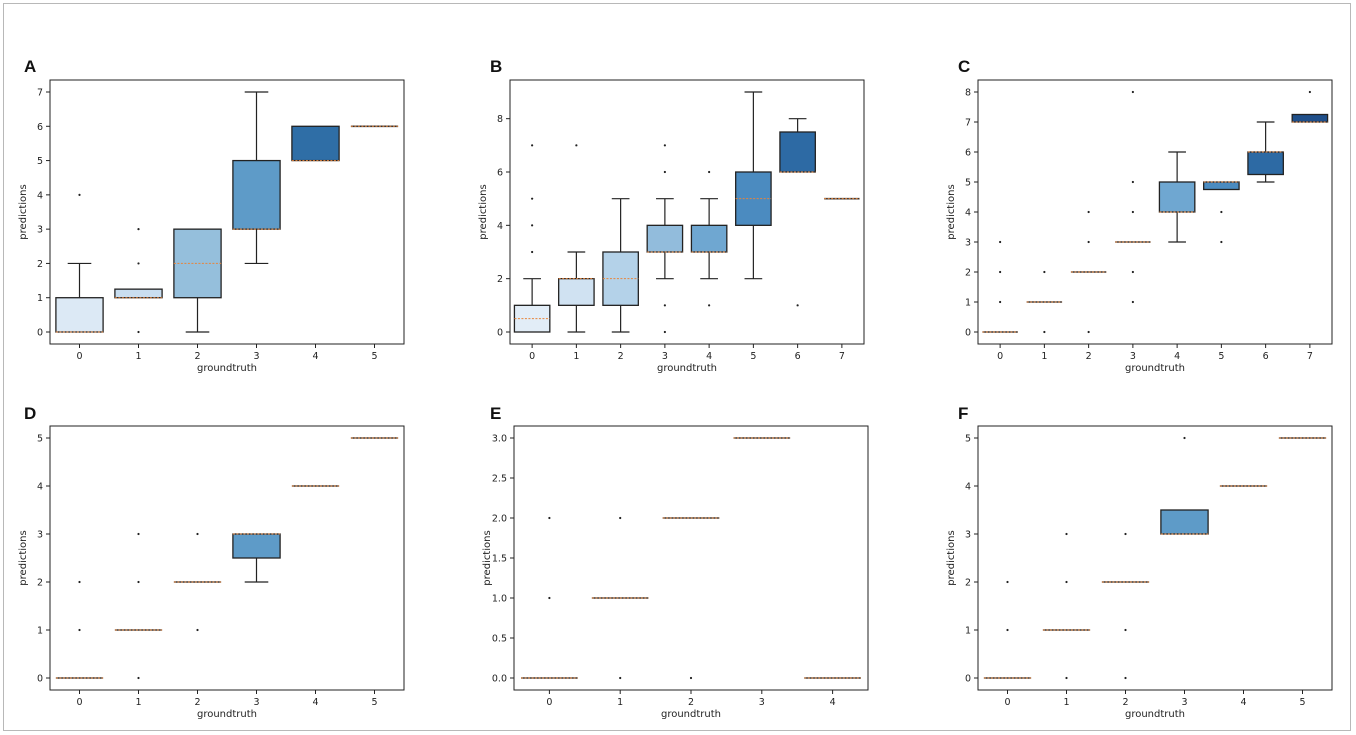 This screenshot has height=735, width=1356. Describe the element at coordinates (1139, 562) in the screenshot. I see `panel-f: F 0 1 2 3 4 5 0 1 2 3 4 5 groundtruth predictions` at that location.